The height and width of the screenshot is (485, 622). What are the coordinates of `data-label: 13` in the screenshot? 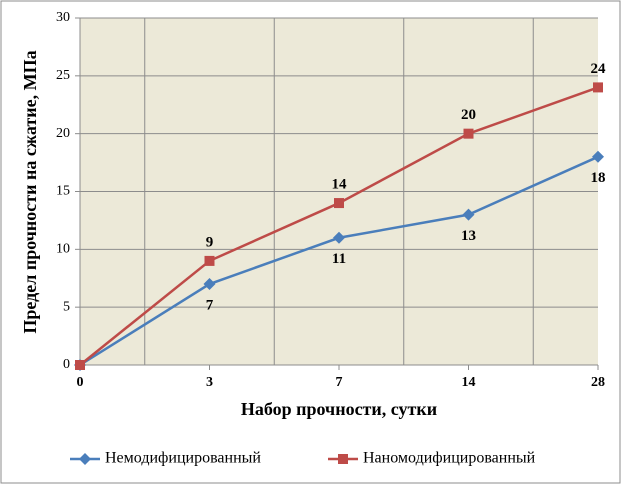 It's located at (468, 236).